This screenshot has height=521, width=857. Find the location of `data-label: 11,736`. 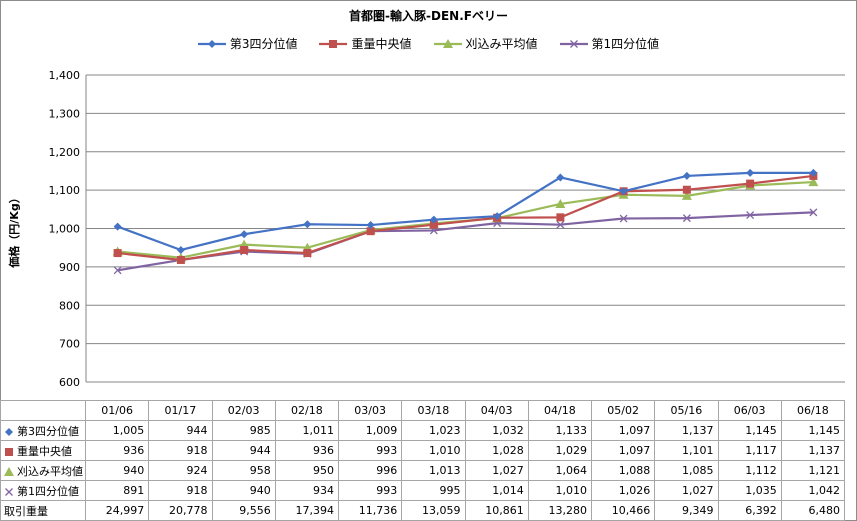

data-label: 11,736 is located at coordinates (370, 510).